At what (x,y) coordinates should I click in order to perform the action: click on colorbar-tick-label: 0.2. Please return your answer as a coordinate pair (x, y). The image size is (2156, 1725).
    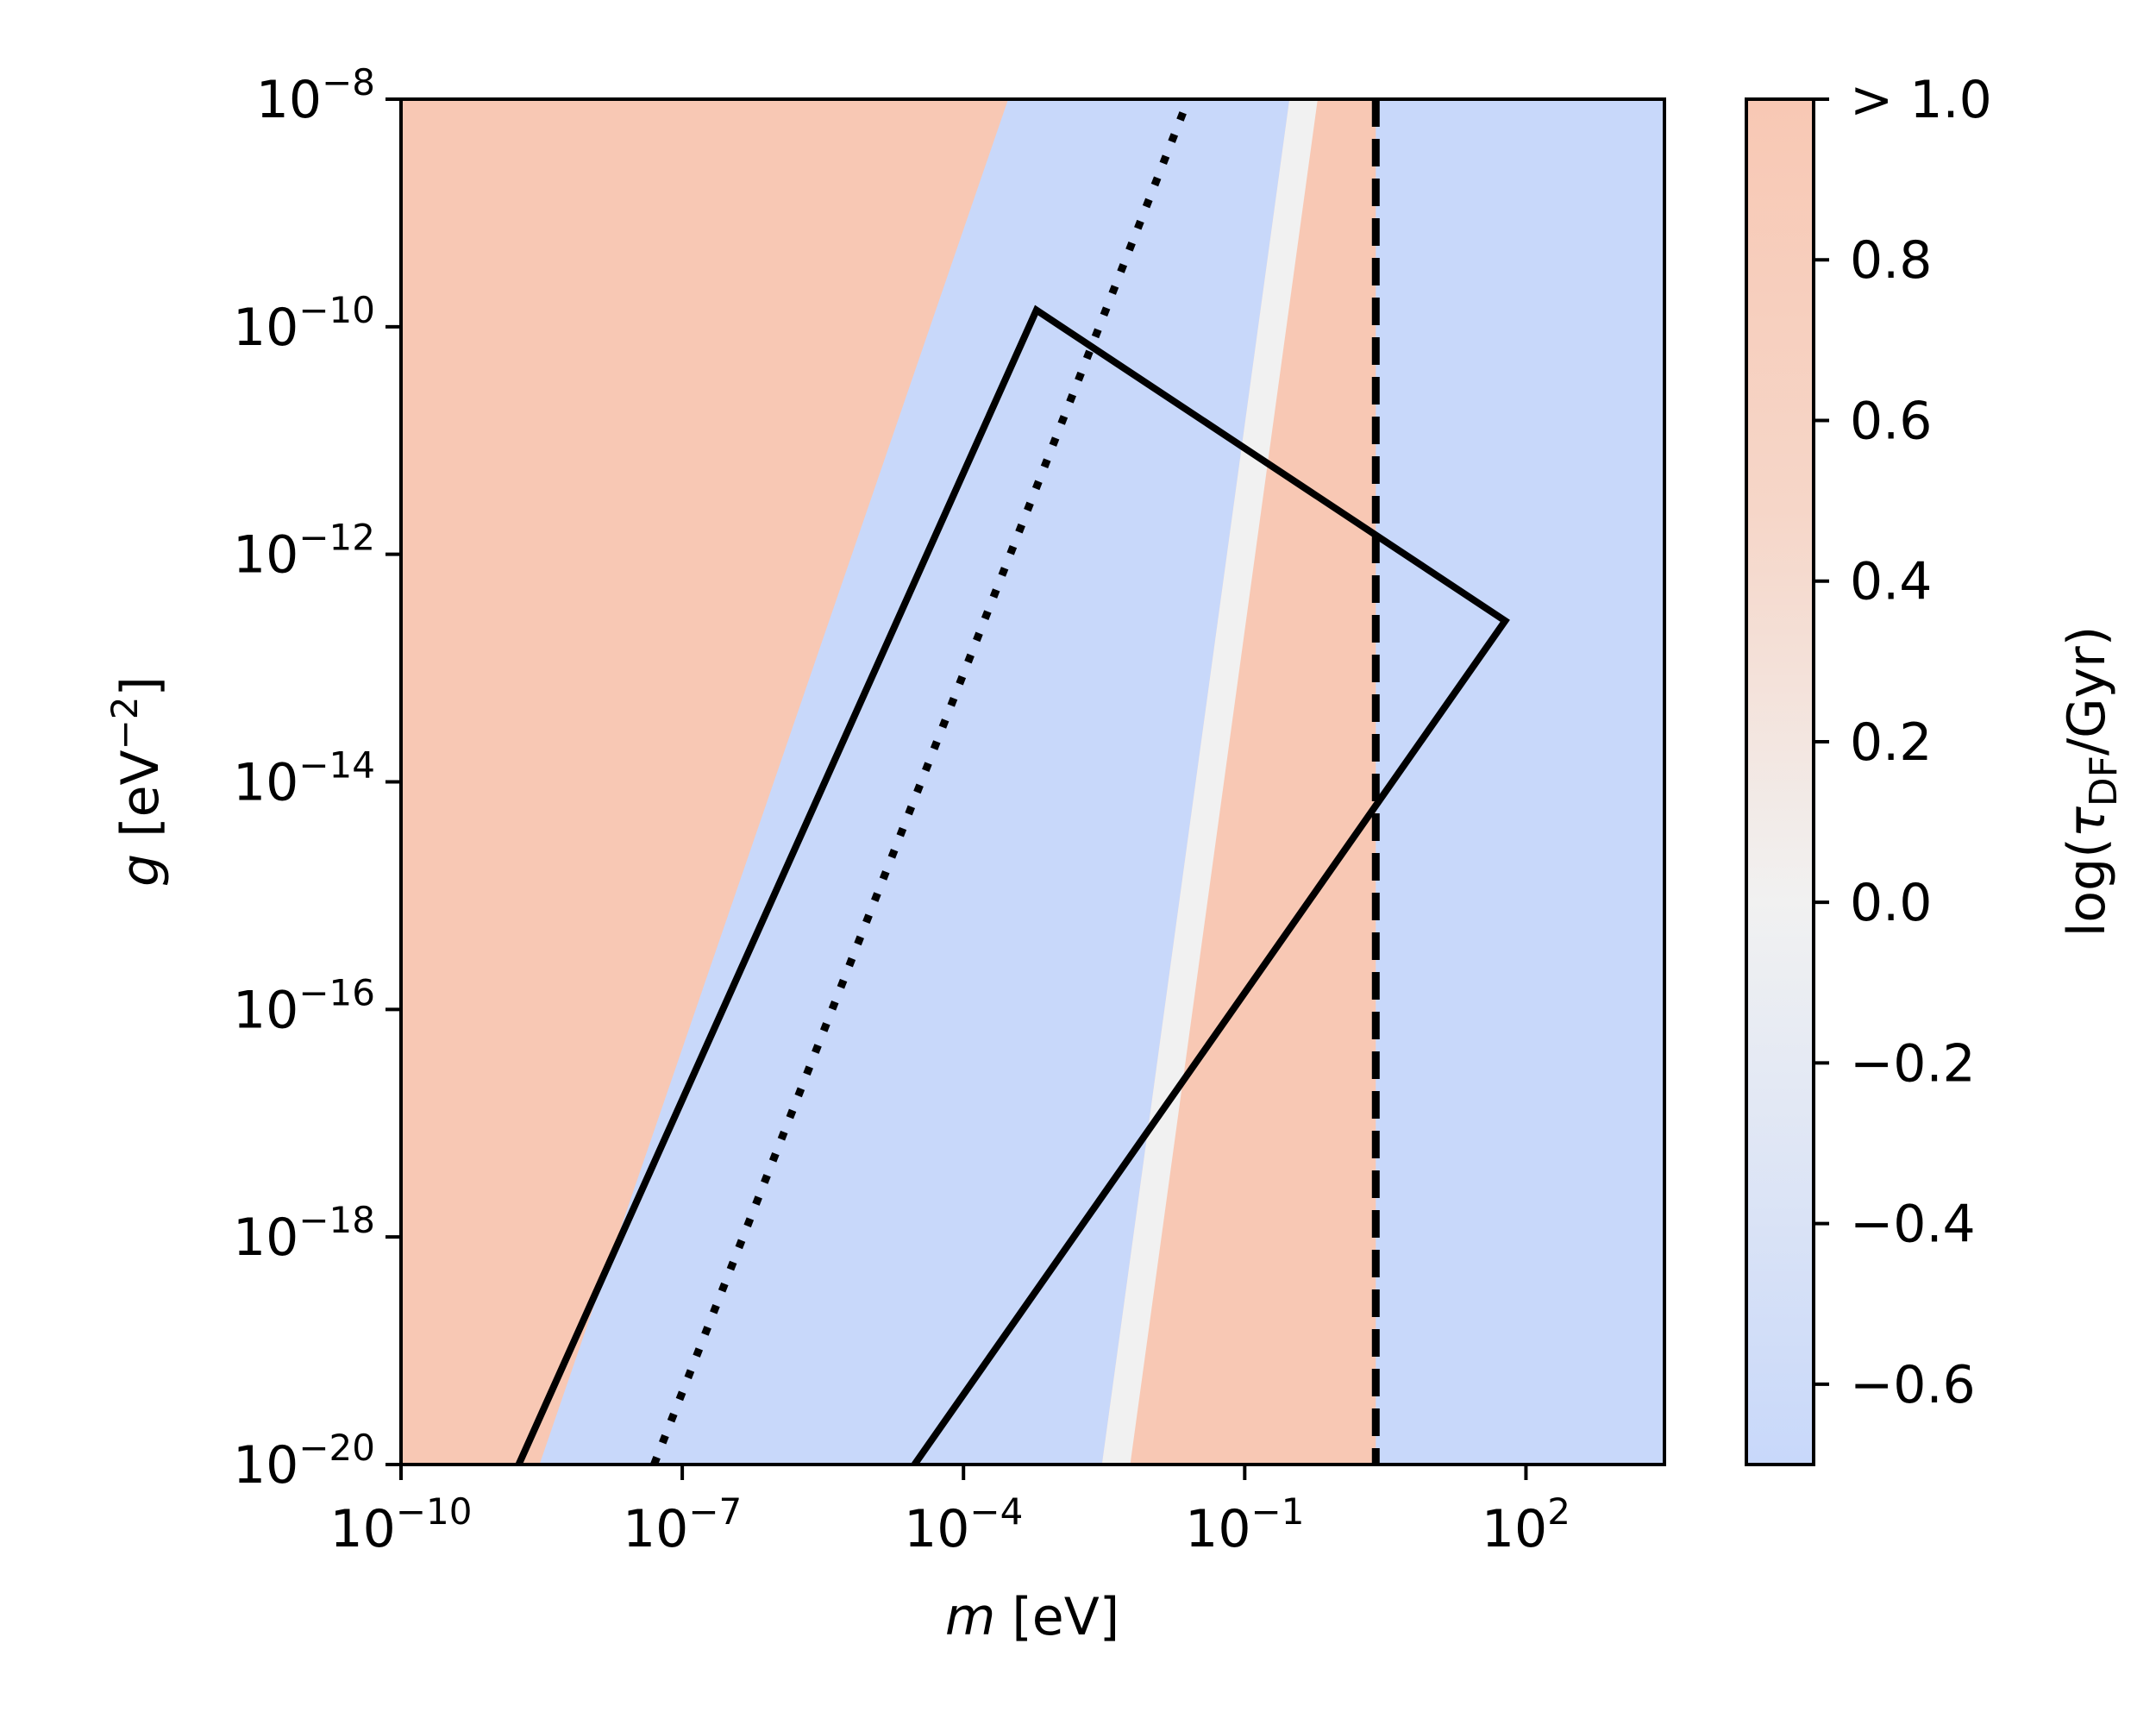
    Looking at the image, I should click on (1891, 743).